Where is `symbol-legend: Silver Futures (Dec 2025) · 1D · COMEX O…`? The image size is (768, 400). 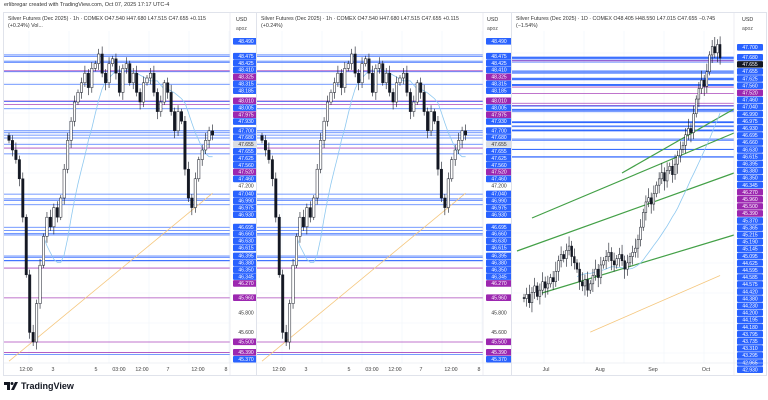
symbol-legend: Silver Futures (Dec 2025) · 1D · COMEX O… is located at coordinates (616, 22).